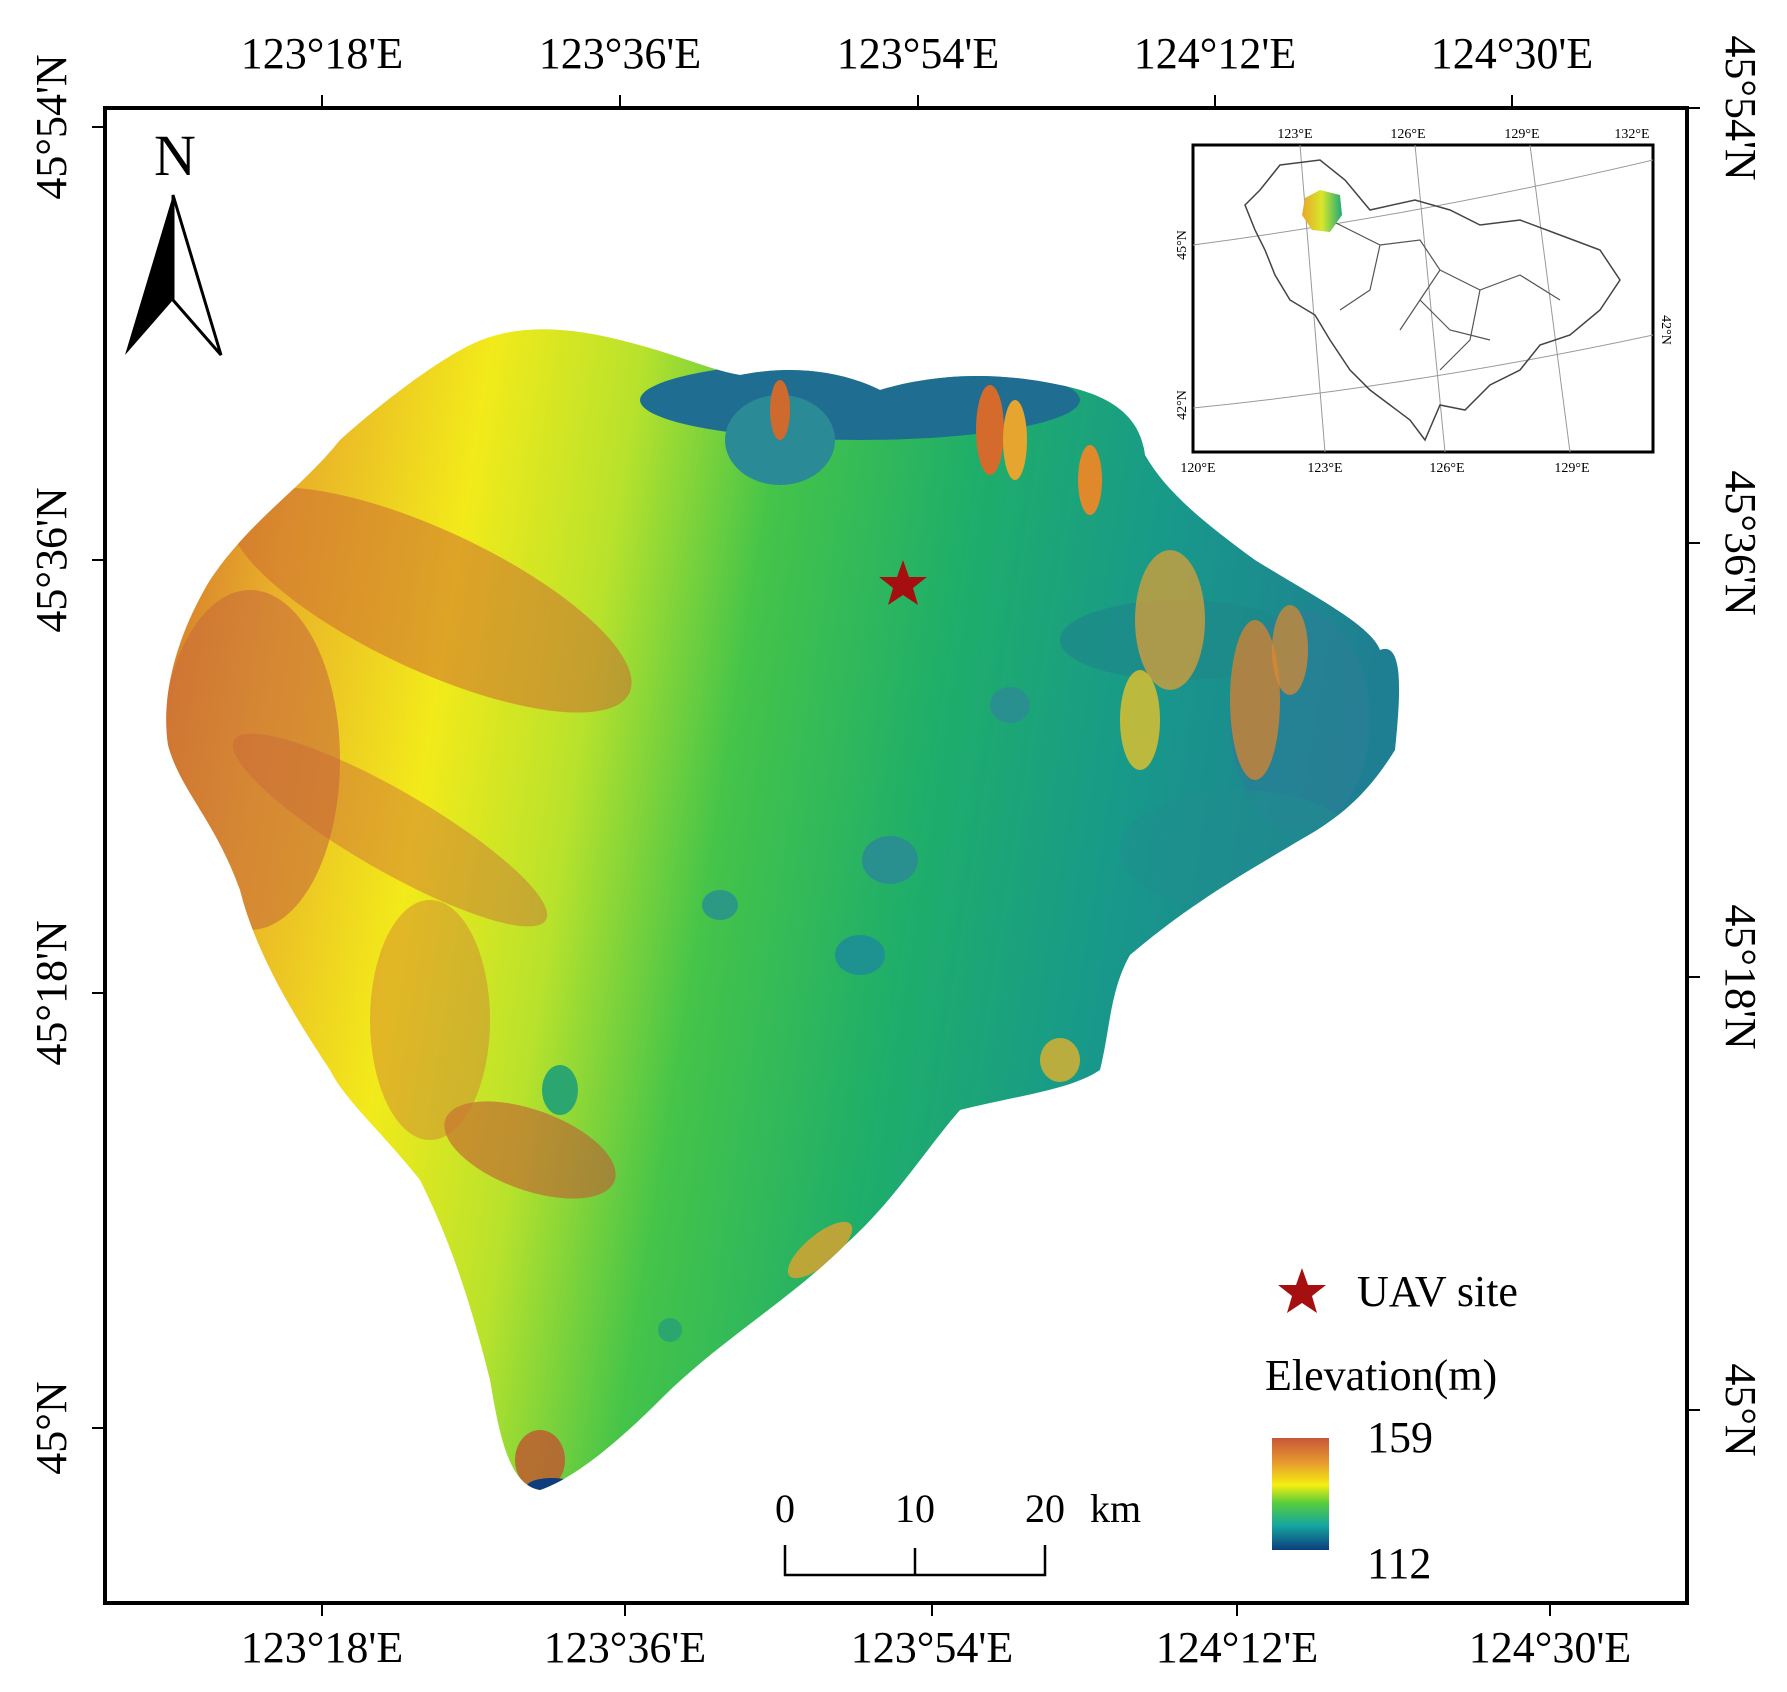 The image size is (1787, 1692). Describe the element at coordinates (1740, 107) in the screenshot. I see `right-axis-label-1: 45°54'N` at that location.